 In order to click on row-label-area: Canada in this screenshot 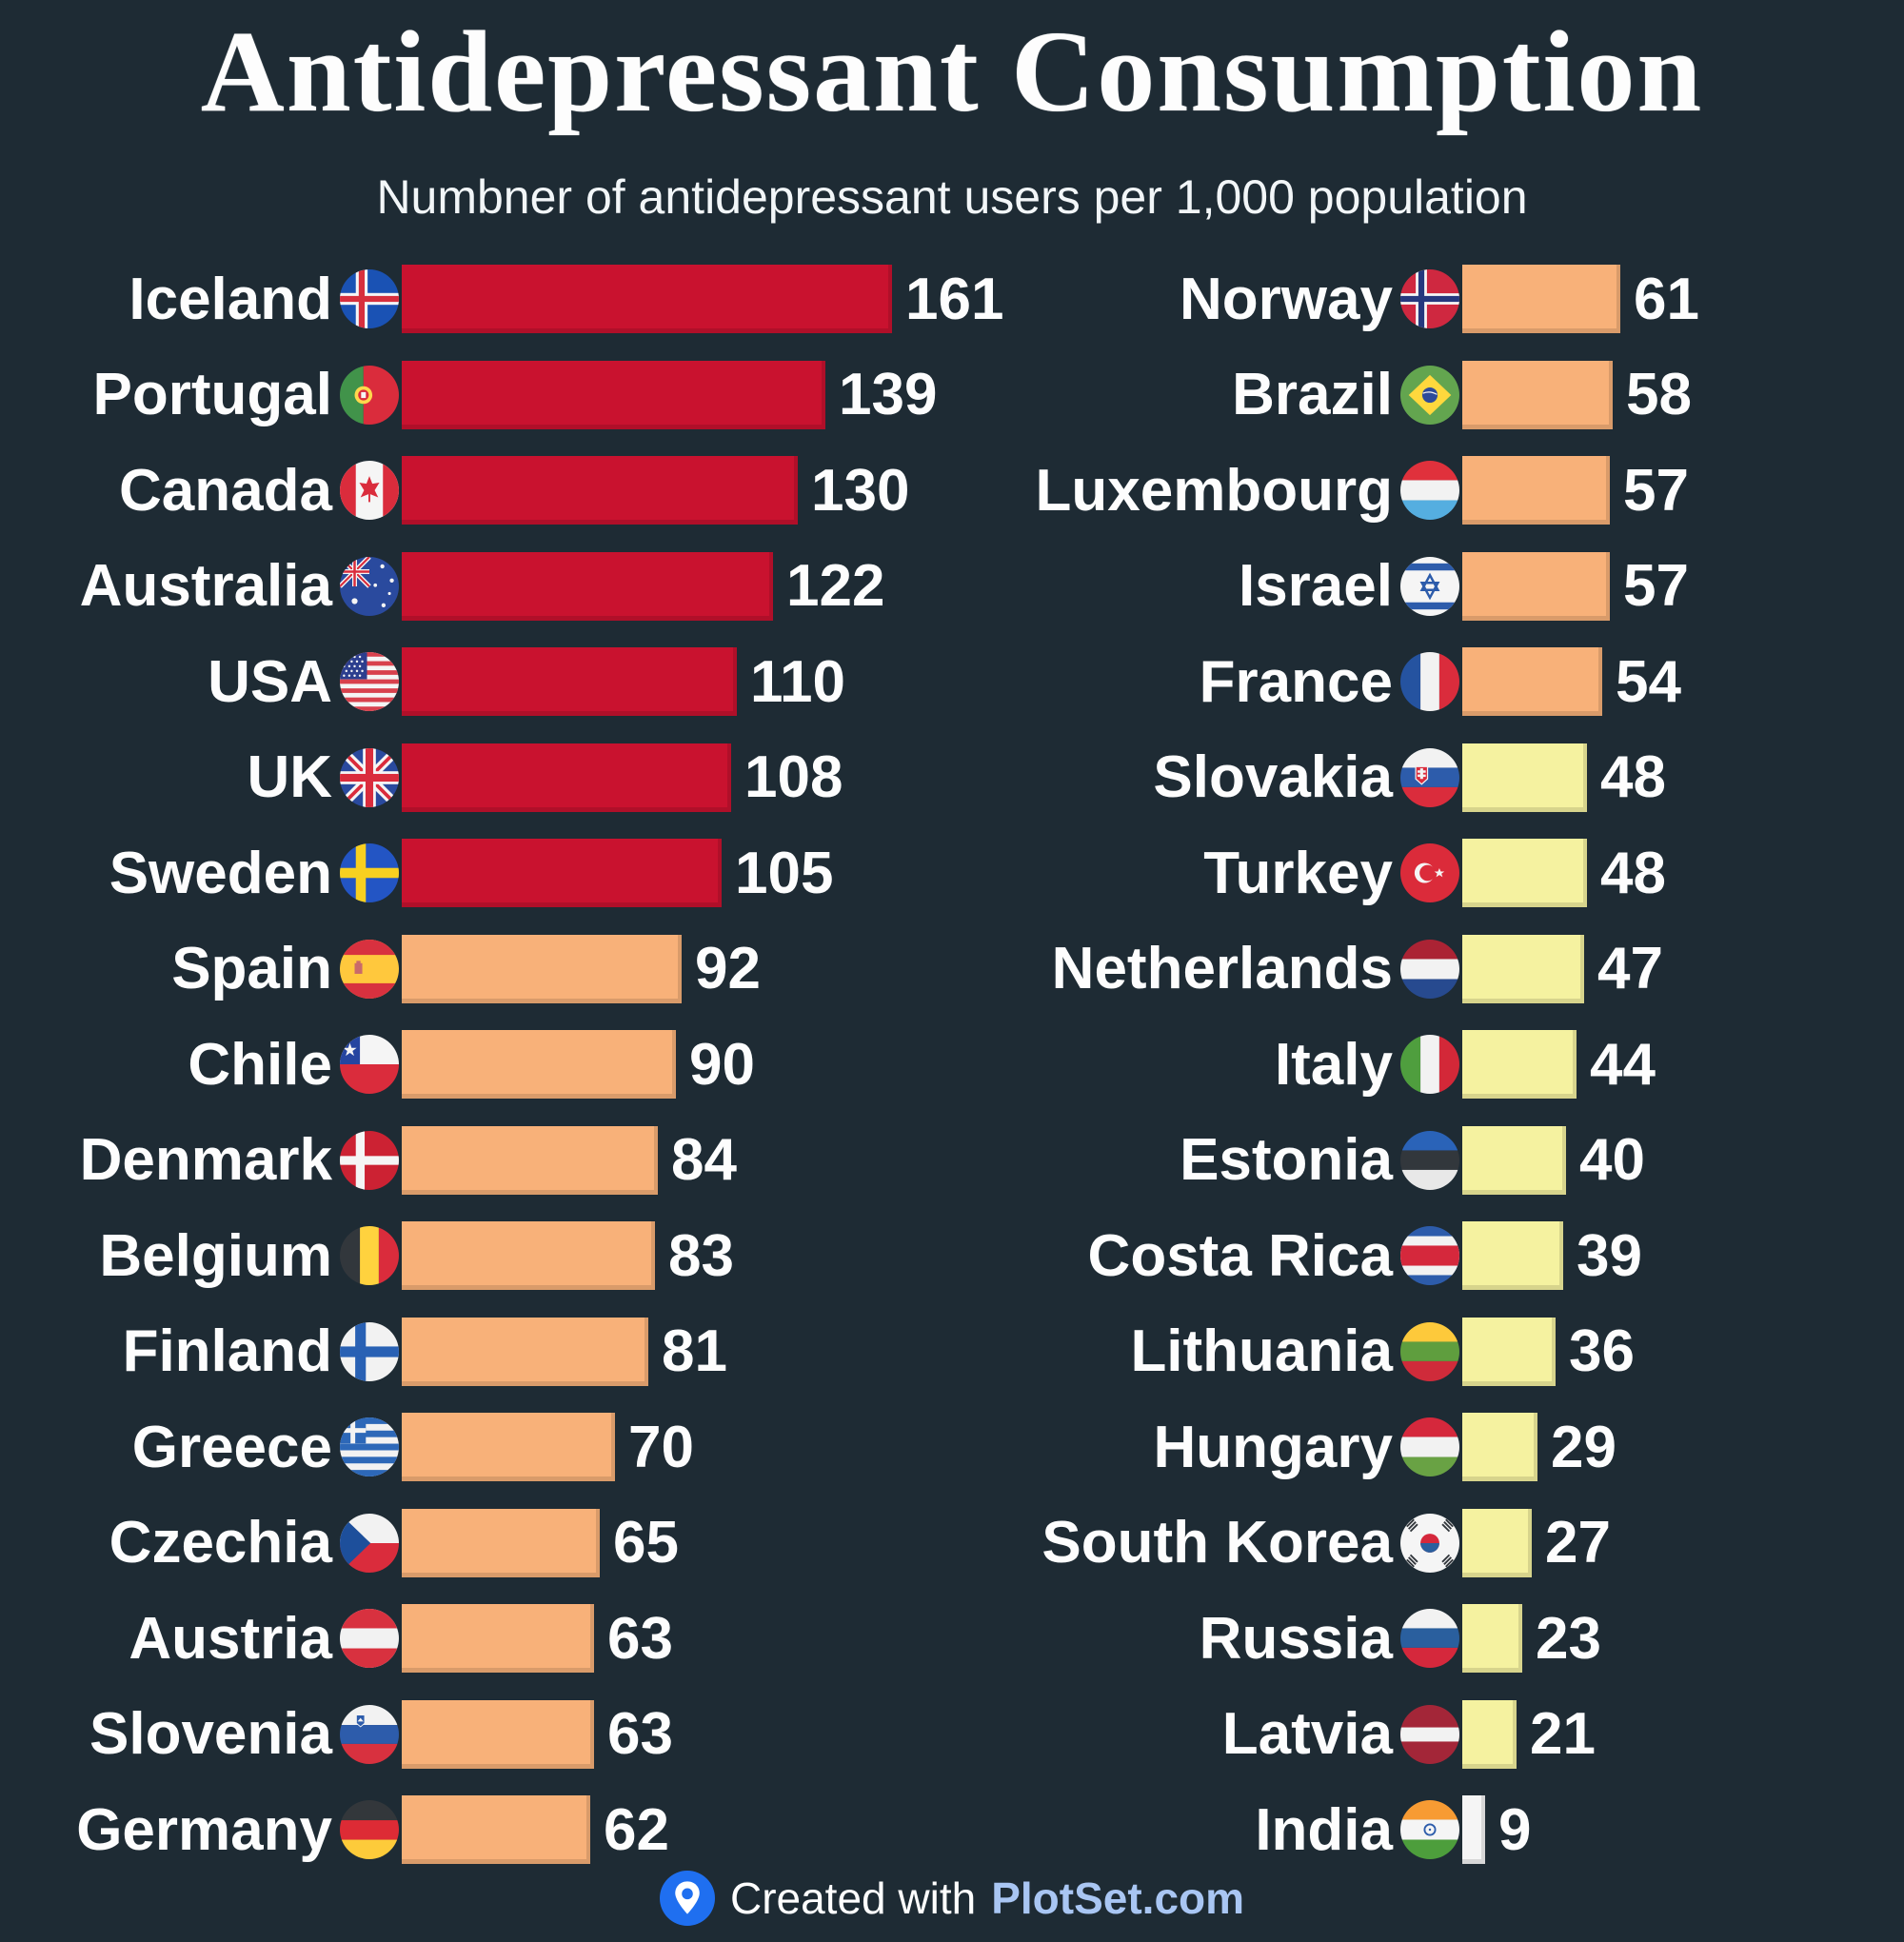, I will do `click(220, 491)`.